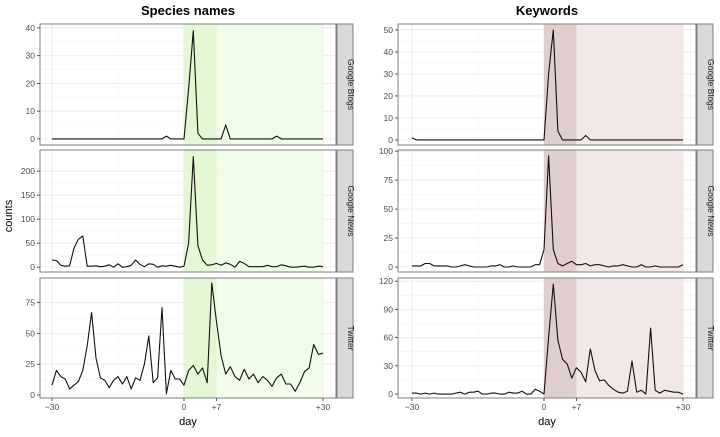  I want to click on y-tick-label: 60, so click(389, 338).